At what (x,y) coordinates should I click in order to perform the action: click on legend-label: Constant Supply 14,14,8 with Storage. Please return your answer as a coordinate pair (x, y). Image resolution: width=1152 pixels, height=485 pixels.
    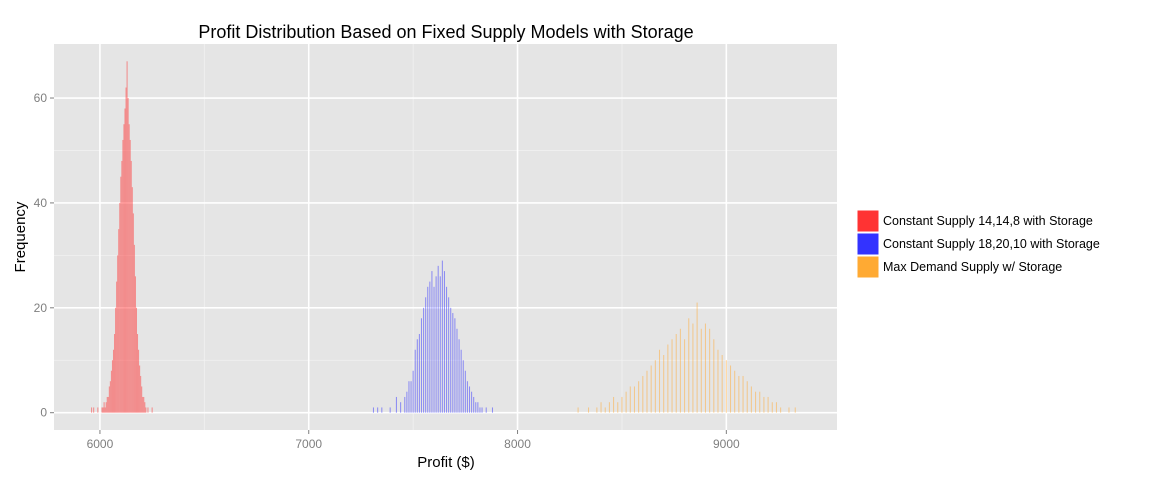
    Looking at the image, I should click on (988, 221).